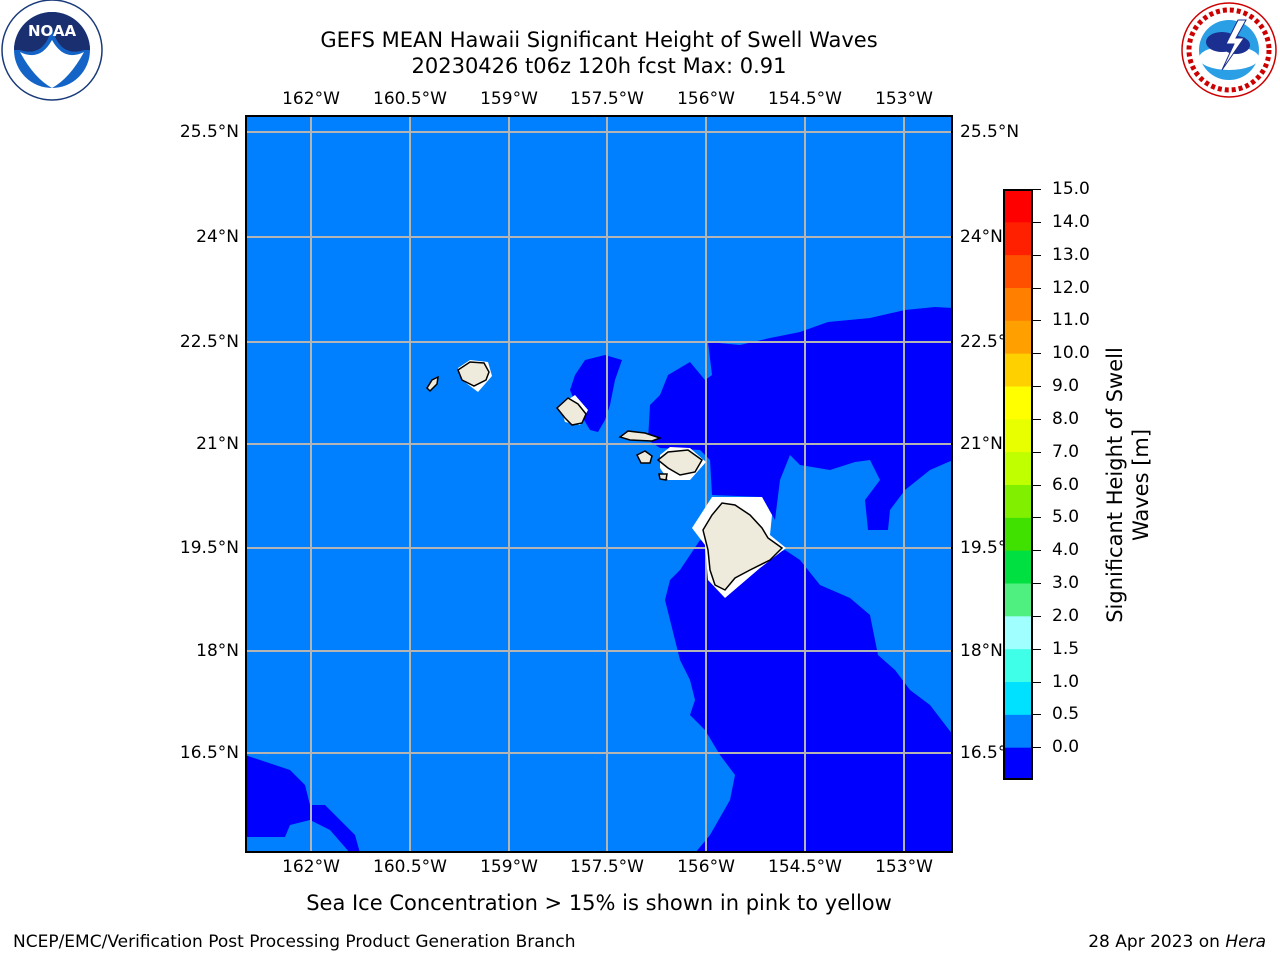  What do you see at coordinates (1071, 320) in the screenshot?
I see `colorbar-tick-label: 11.0` at bounding box center [1071, 320].